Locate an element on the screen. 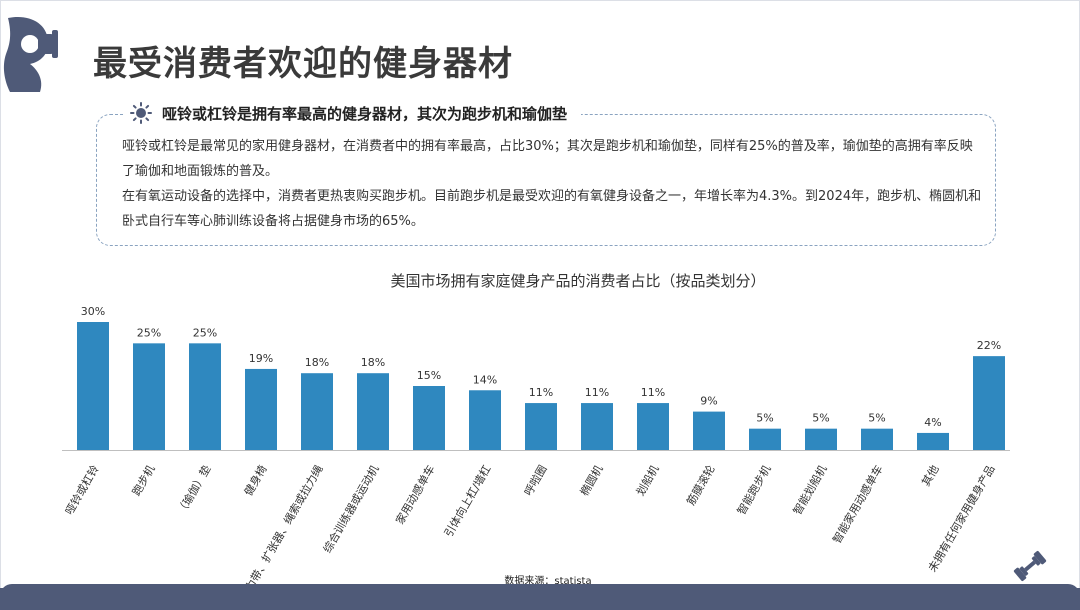  x-tick-label: 筋膜滚轮 is located at coordinates (700, 485).